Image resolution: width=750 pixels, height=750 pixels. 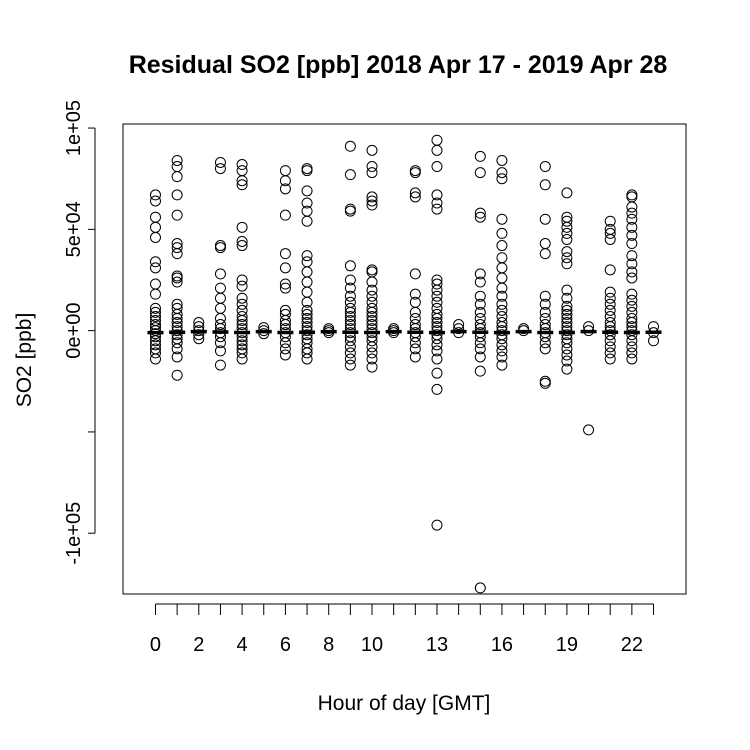 What do you see at coordinates (79, 332) in the screenshot?
I see `y-axis: 1e+05 5e+04 0e+00 -1e+05` at bounding box center [79, 332].